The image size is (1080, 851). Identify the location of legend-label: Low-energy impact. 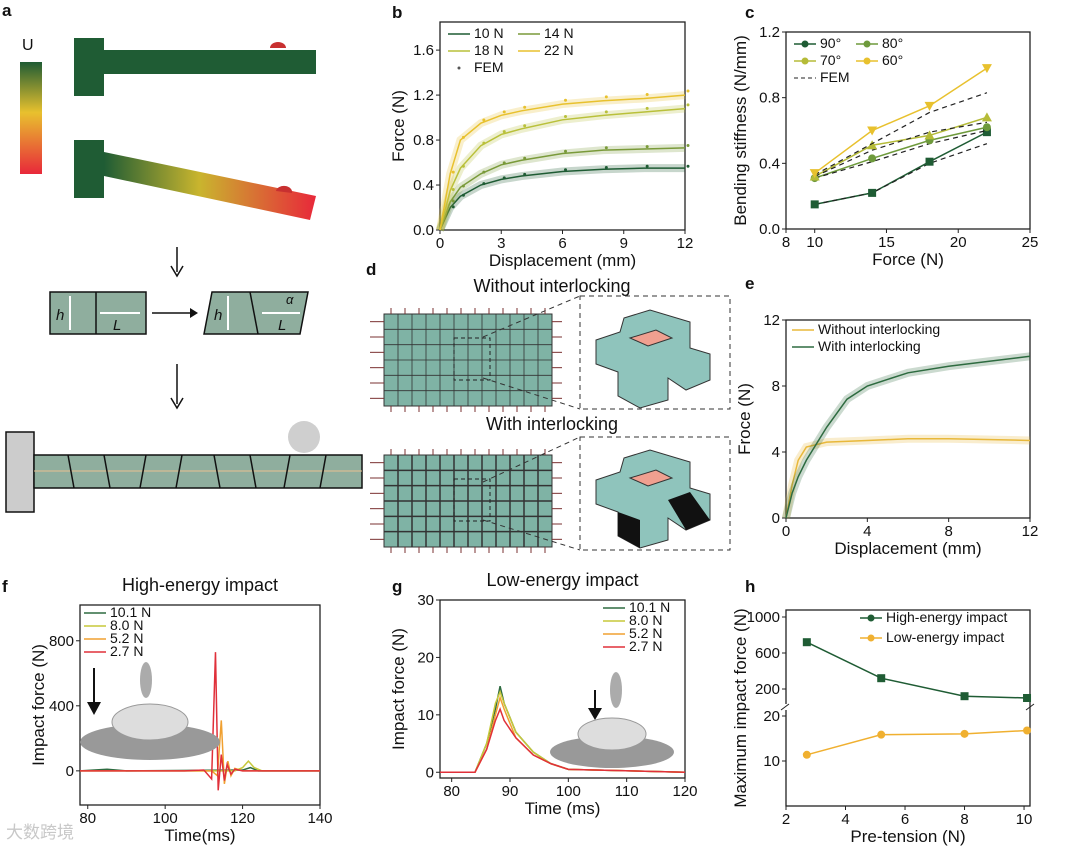
(945, 637).